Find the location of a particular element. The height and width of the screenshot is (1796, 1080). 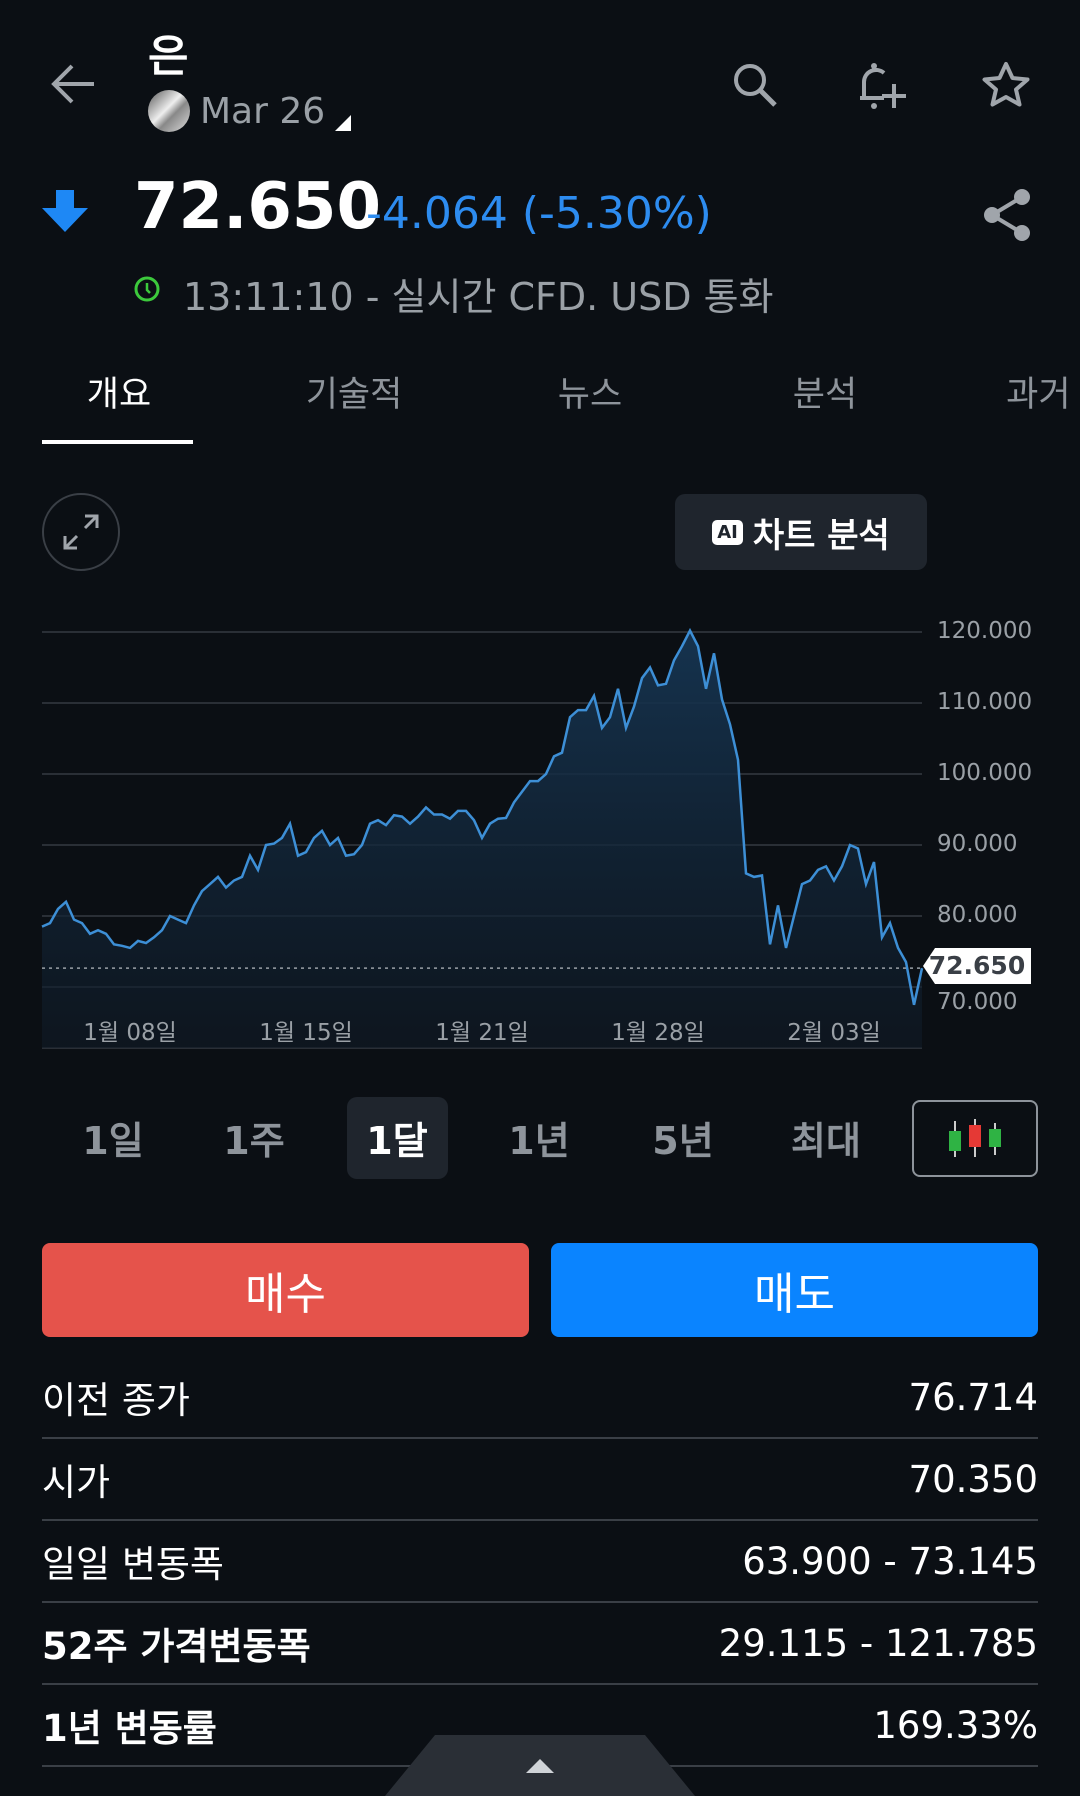

ai-button-label: 차트 분석 is located at coordinates (821, 535).